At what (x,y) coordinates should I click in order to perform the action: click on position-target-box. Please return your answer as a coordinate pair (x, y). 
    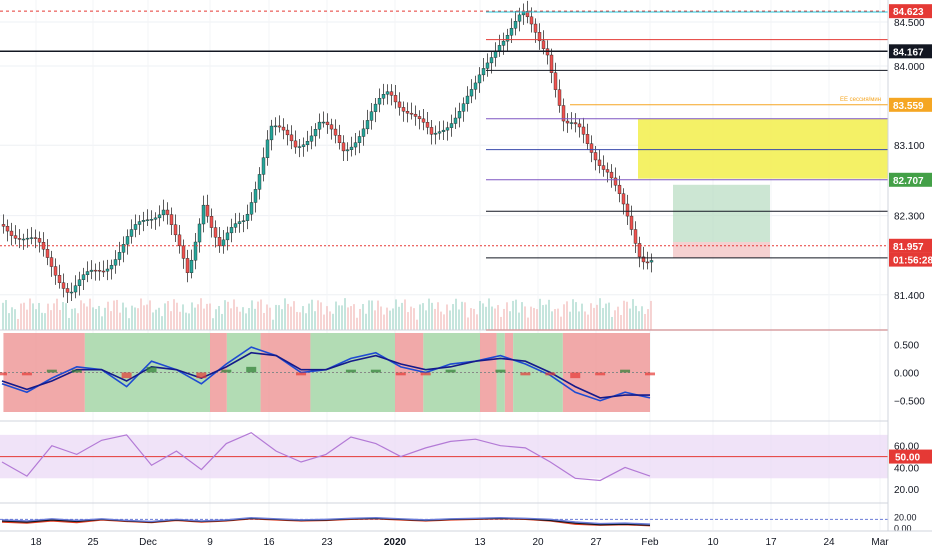
    Looking at the image, I should click on (721, 213).